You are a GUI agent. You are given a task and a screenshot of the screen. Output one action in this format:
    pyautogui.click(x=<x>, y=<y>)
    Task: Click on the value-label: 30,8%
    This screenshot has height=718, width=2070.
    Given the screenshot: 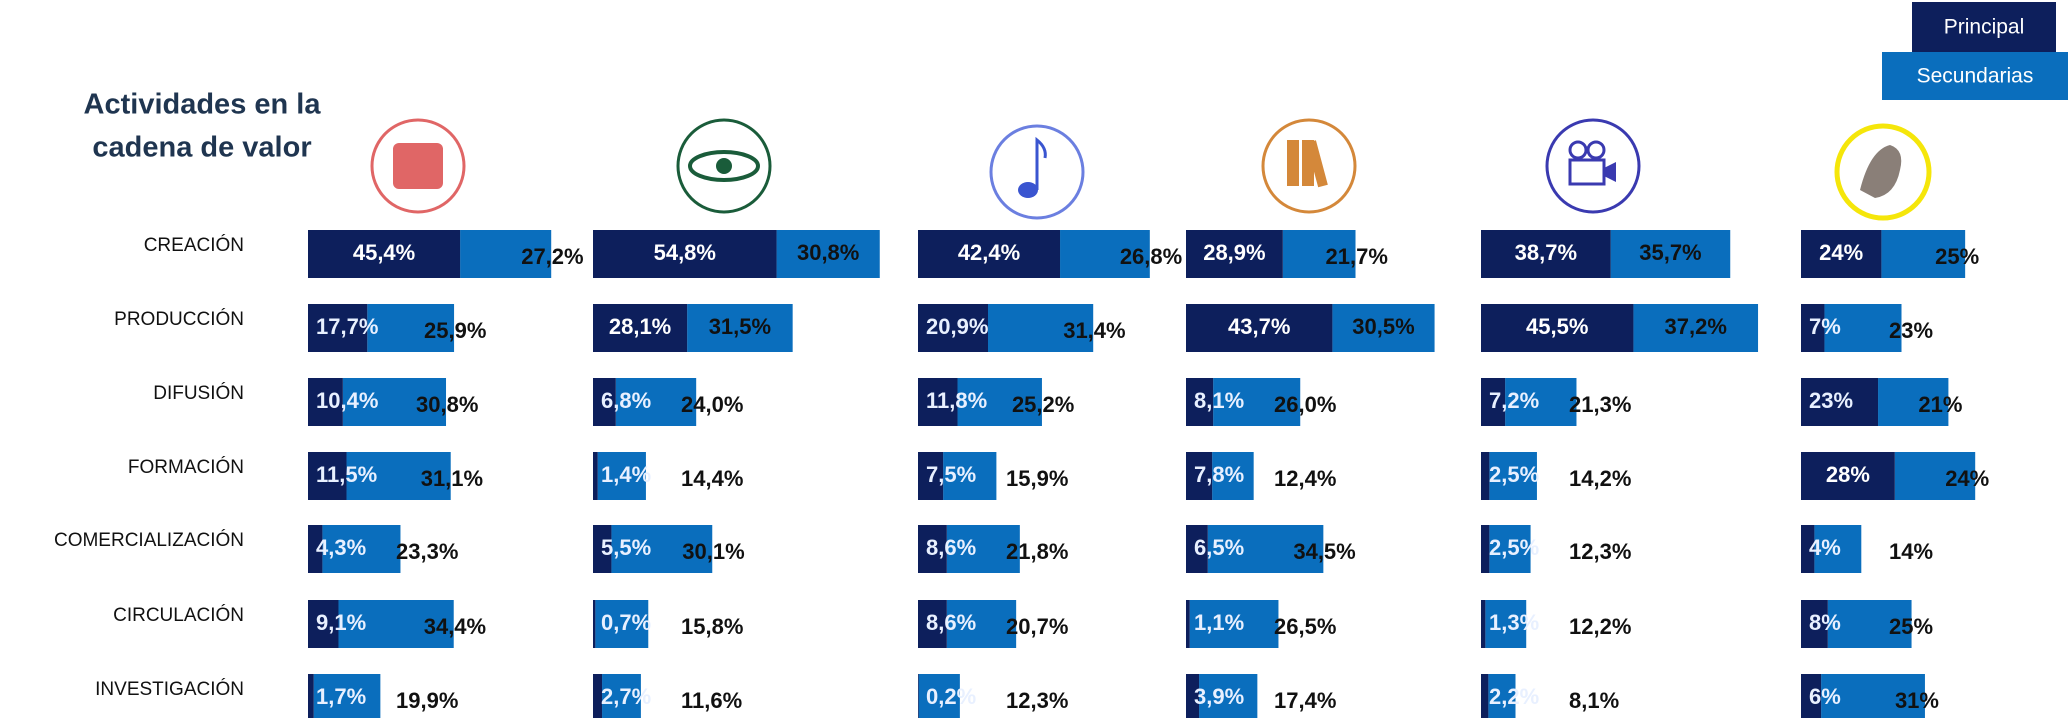 What is the action you would take?
    pyautogui.click(x=447, y=404)
    